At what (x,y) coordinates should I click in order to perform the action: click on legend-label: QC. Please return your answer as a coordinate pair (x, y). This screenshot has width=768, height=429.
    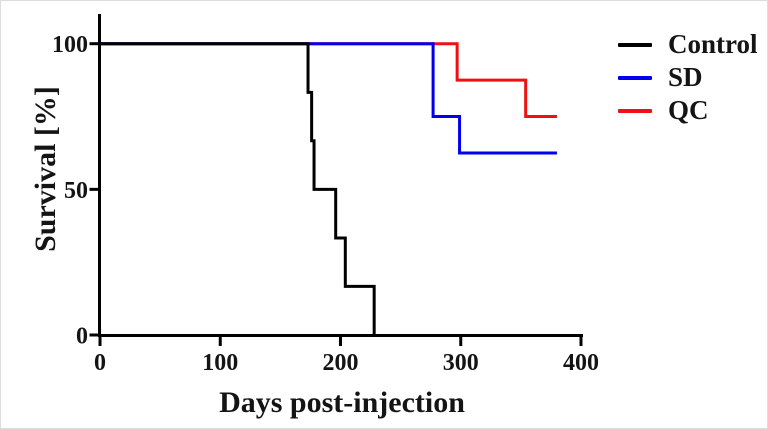
    Looking at the image, I should click on (688, 110).